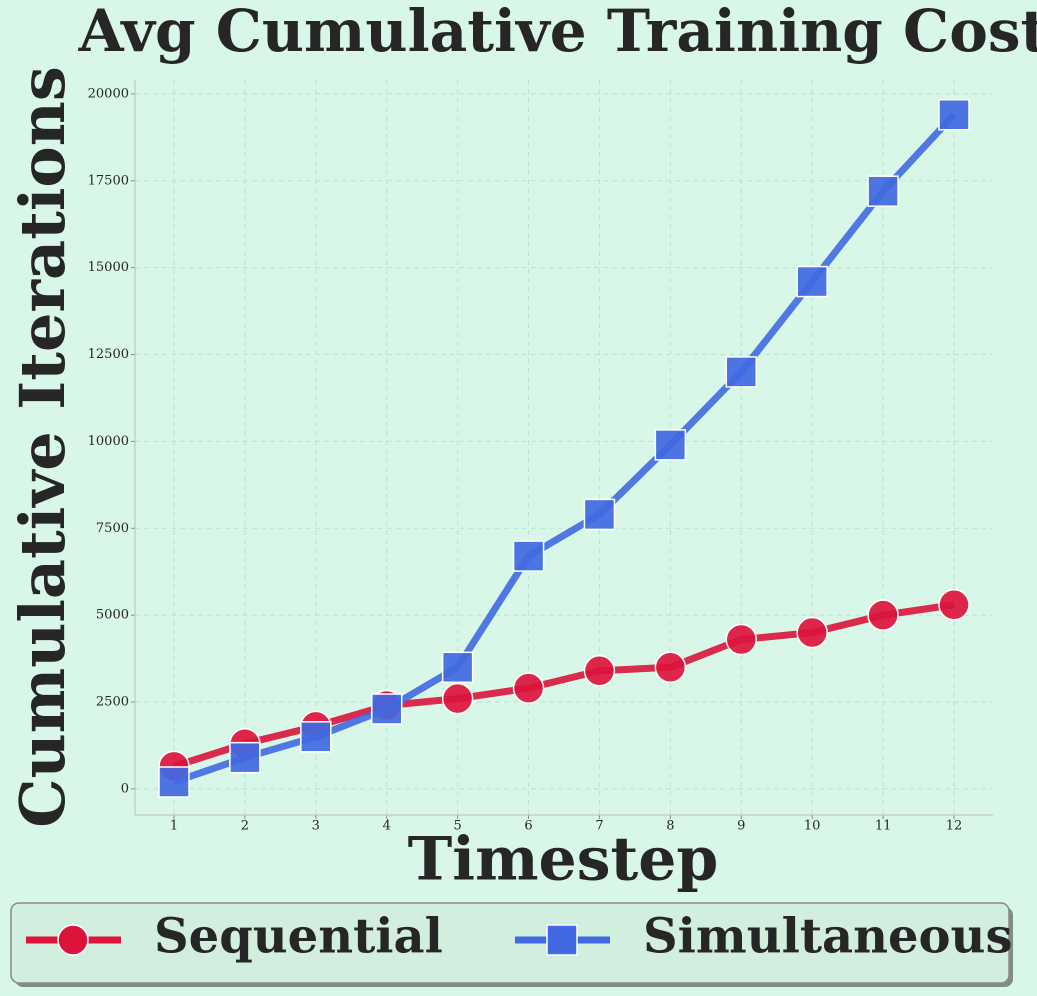 The width and height of the screenshot is (1037, 996). Describe the element at coordinates (557, 32) in the screenshot. I see `chart-title: Avg Cumulative Training Cost` at that location.